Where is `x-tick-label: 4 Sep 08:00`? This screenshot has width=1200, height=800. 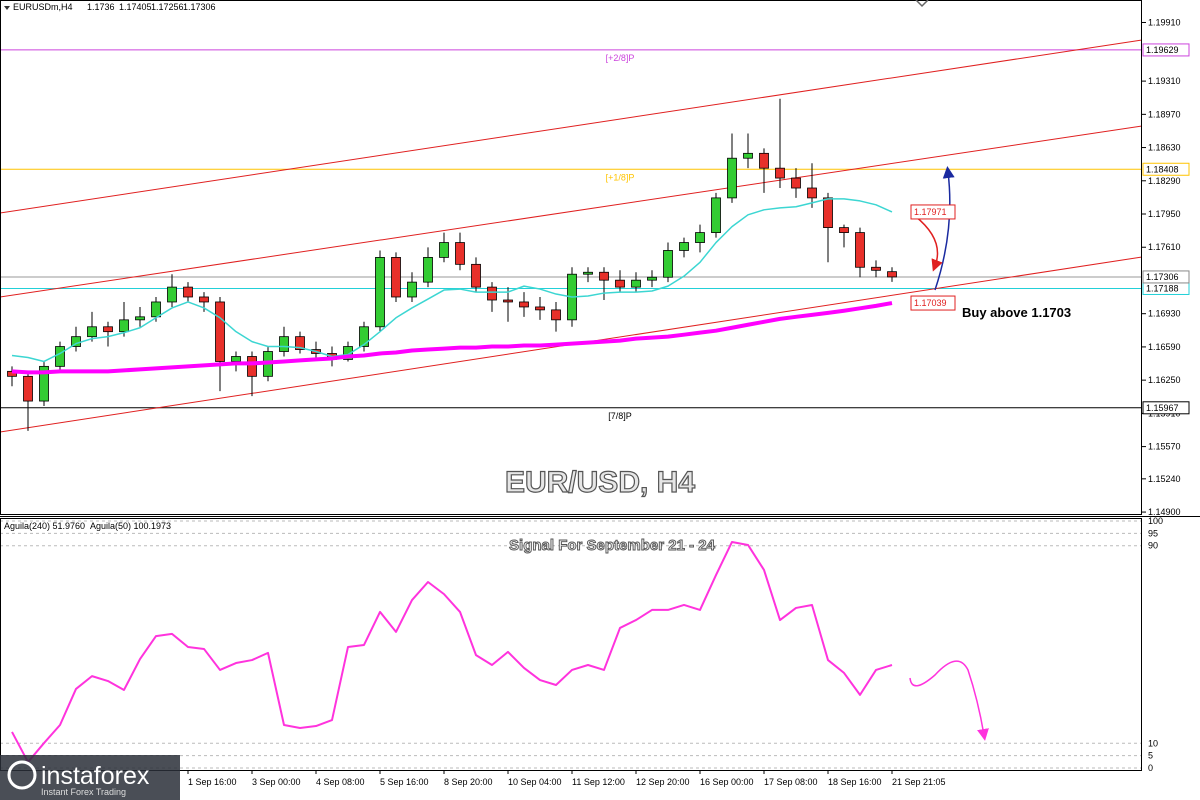 x-tick-label: 4 Sep 08:00 is located at coordinates (340, 782).